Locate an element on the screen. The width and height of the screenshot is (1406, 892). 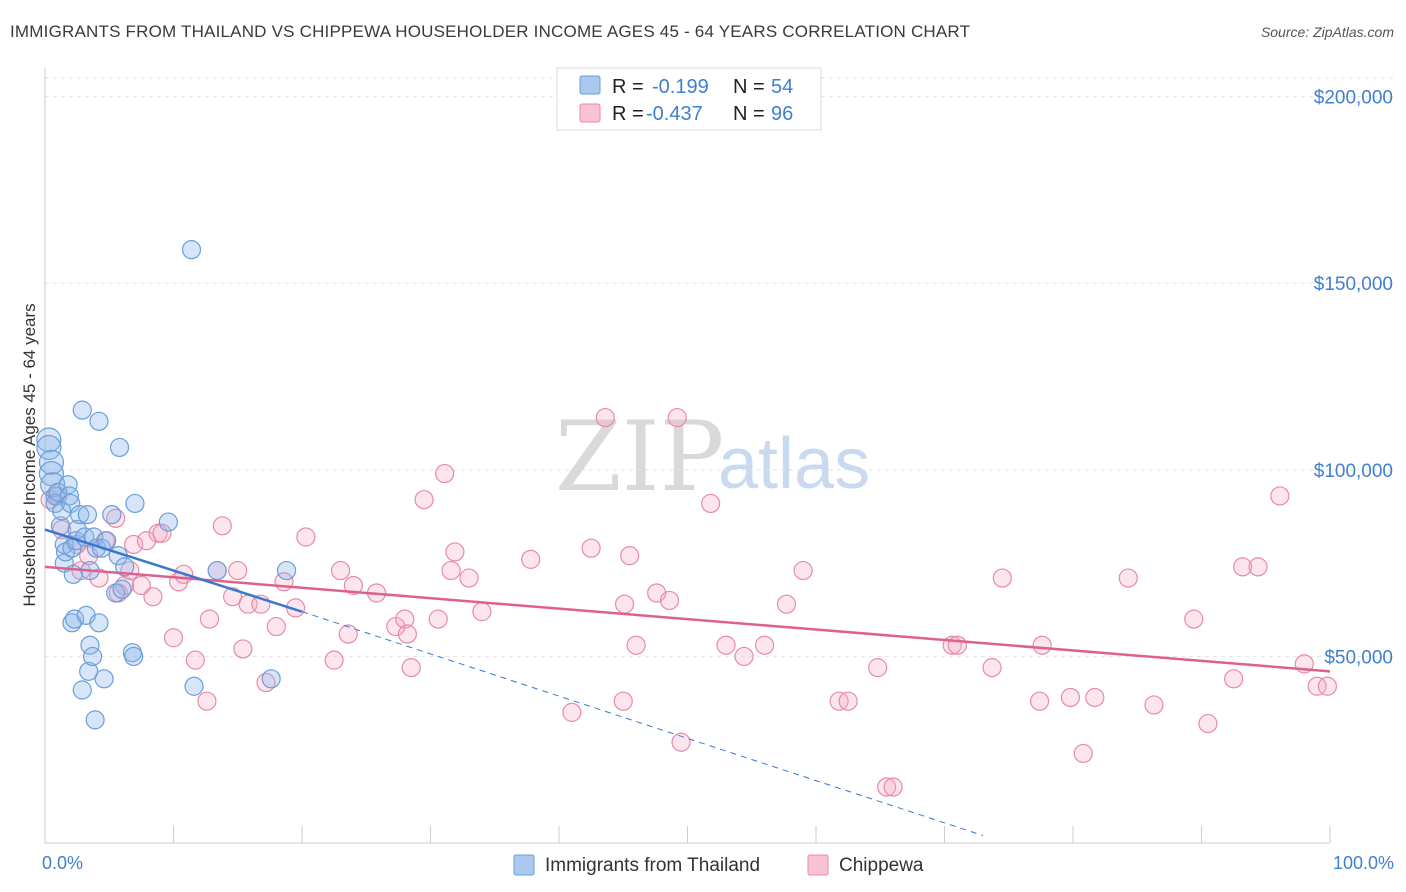
chart-source: Source: ZipAtlas.com is located at coordinates (1327, 32).